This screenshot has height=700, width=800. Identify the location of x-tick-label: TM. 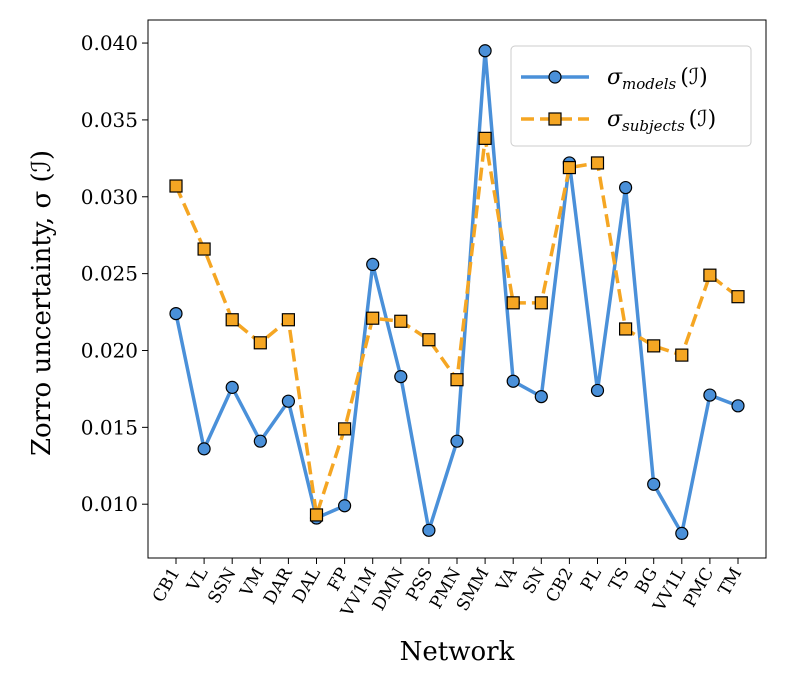
(731, 582).